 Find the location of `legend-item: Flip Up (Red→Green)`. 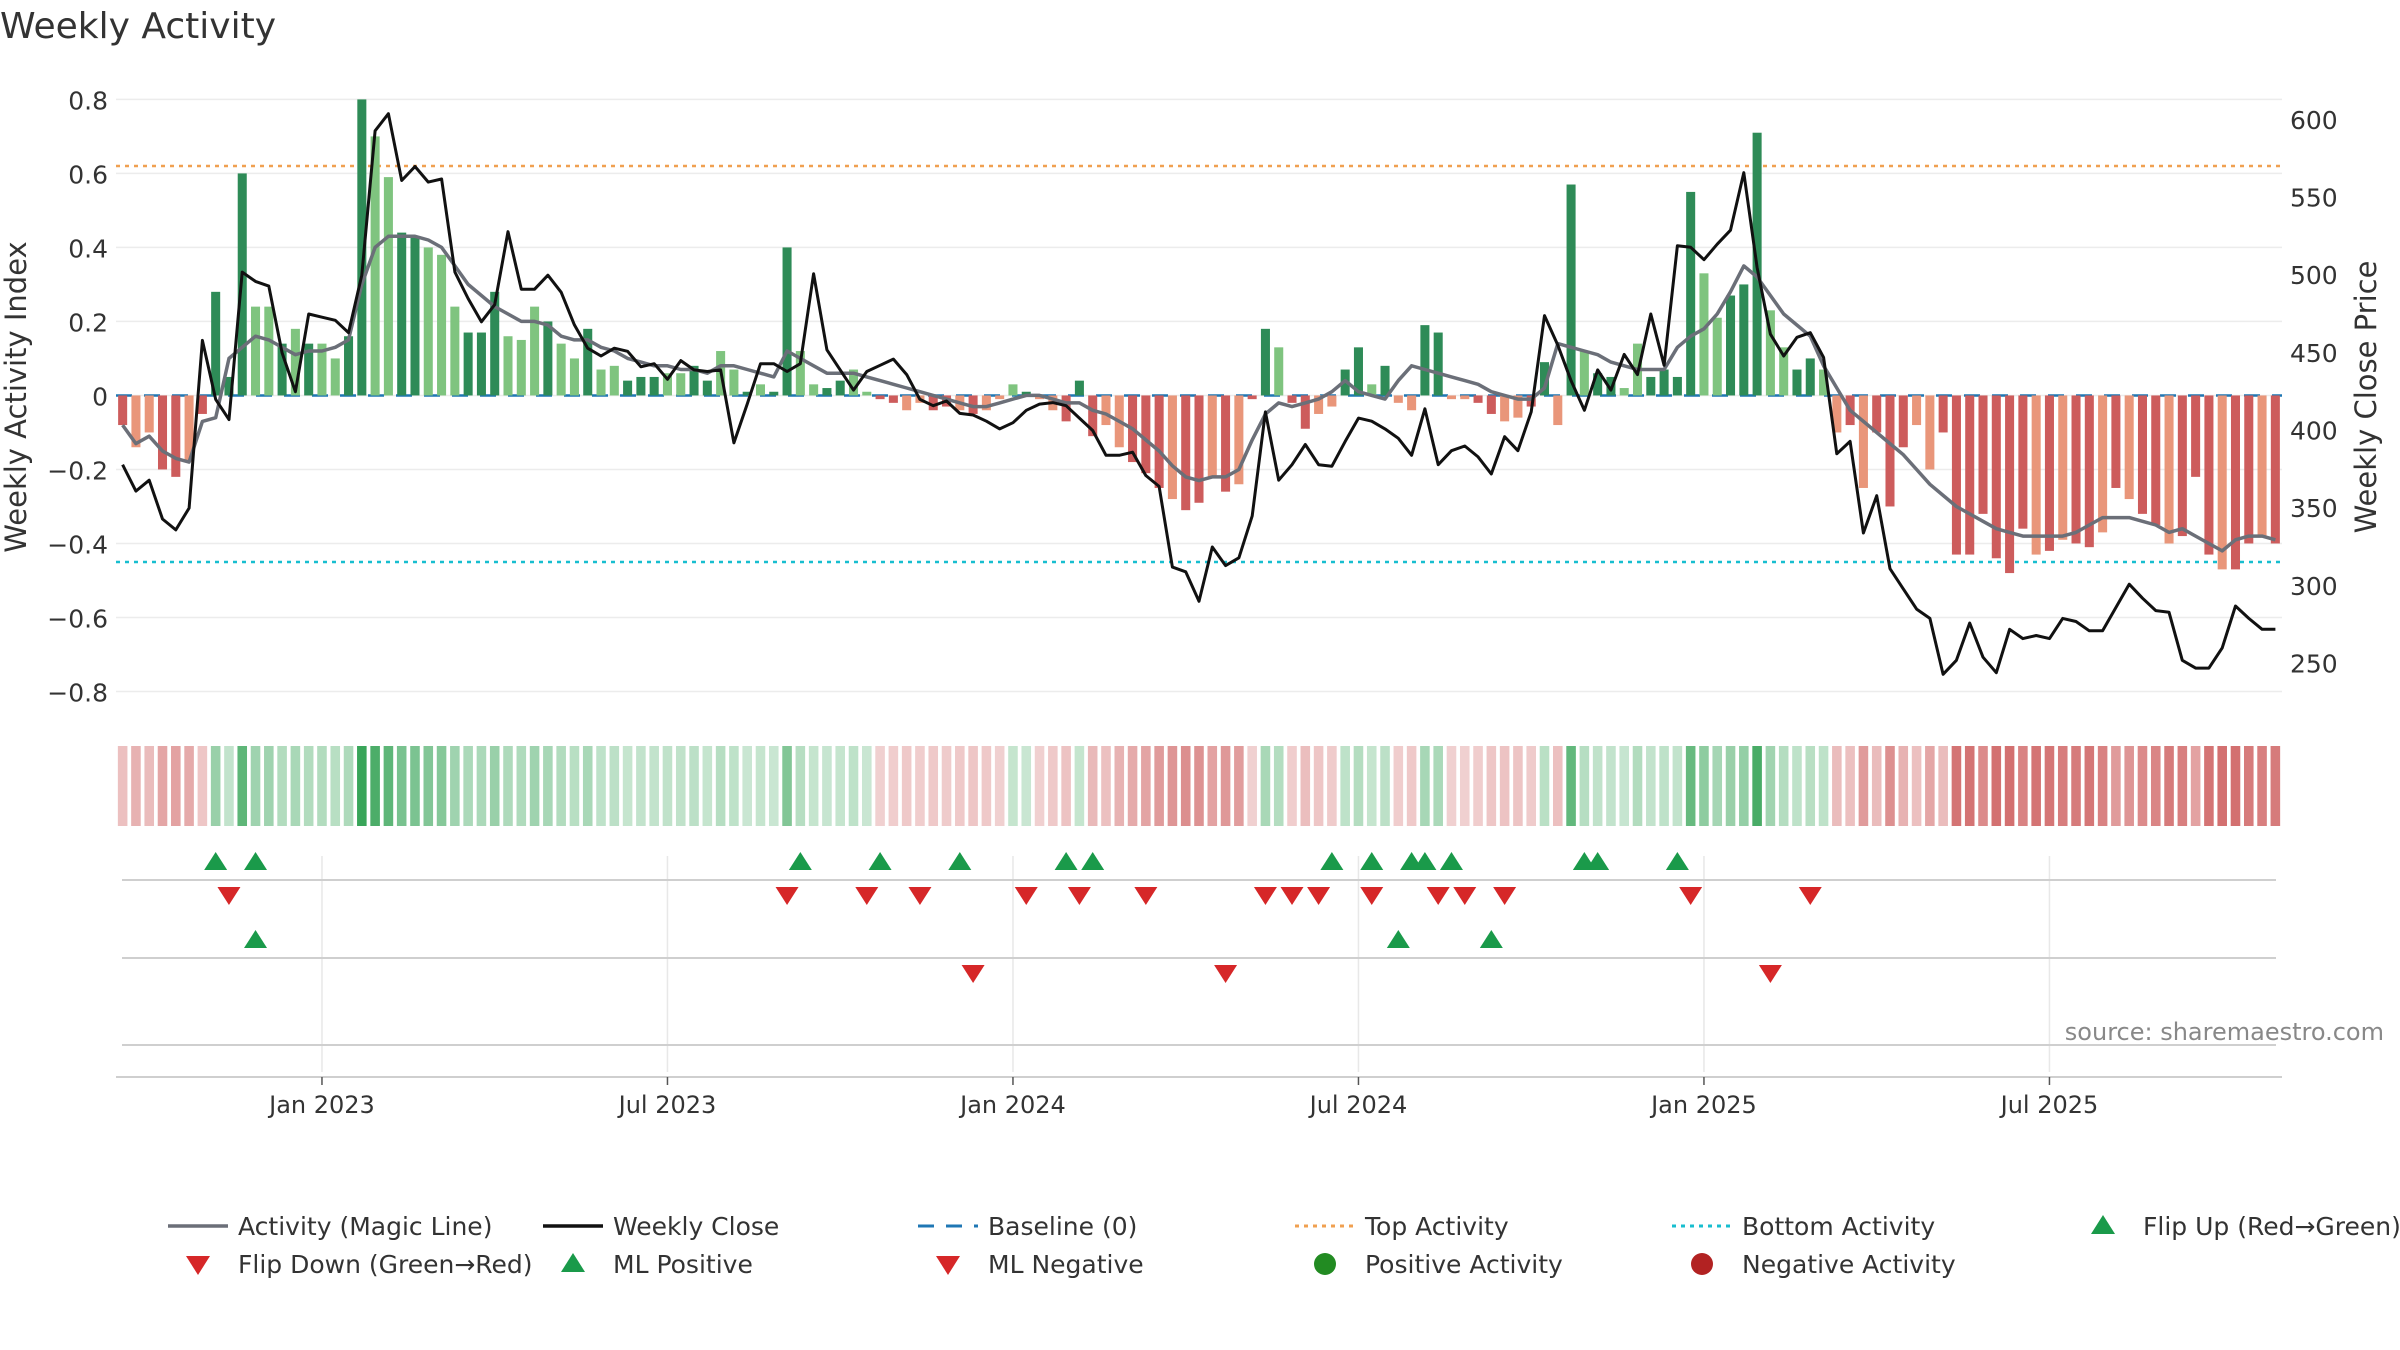

legend-item: Flip Up (Red→Green) is located at coordinates (2245, 1226).